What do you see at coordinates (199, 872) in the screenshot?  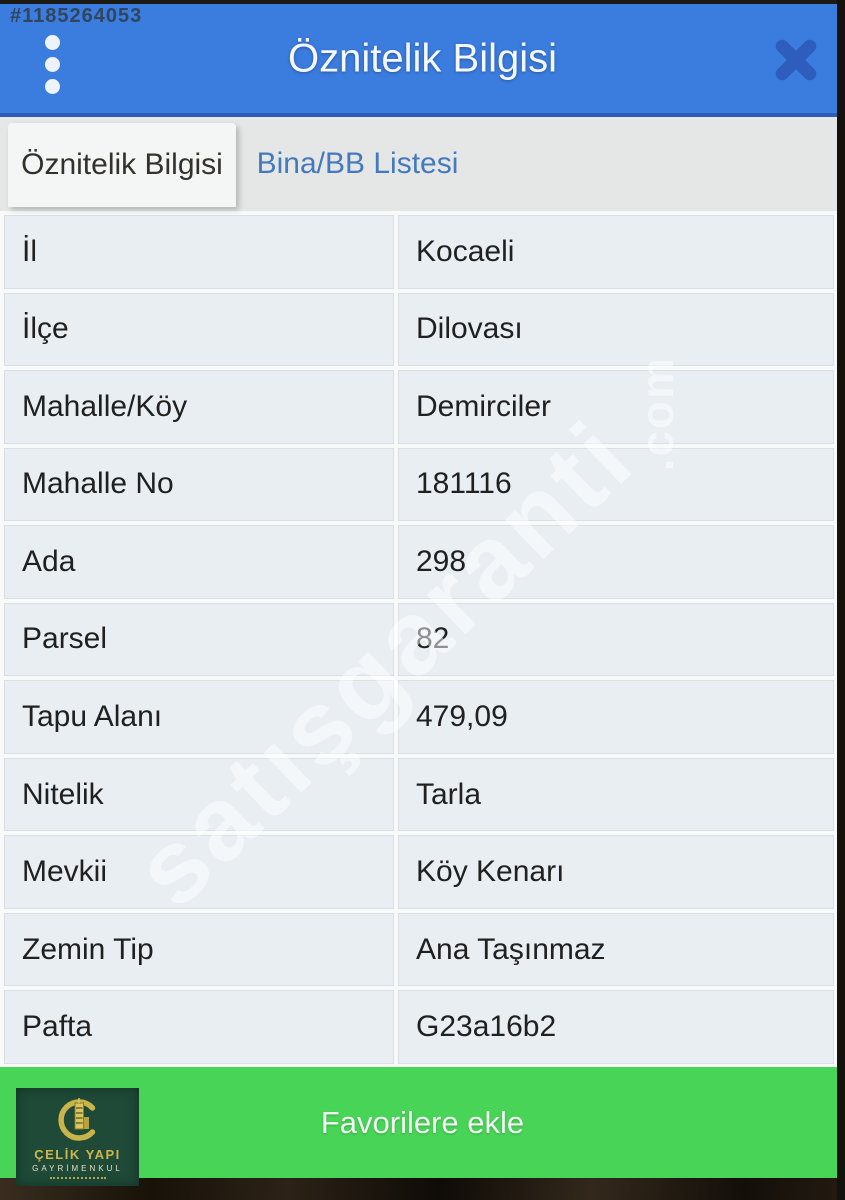 I see `attribute-label-cell: Mevkii` at bounding box center [199, 872].